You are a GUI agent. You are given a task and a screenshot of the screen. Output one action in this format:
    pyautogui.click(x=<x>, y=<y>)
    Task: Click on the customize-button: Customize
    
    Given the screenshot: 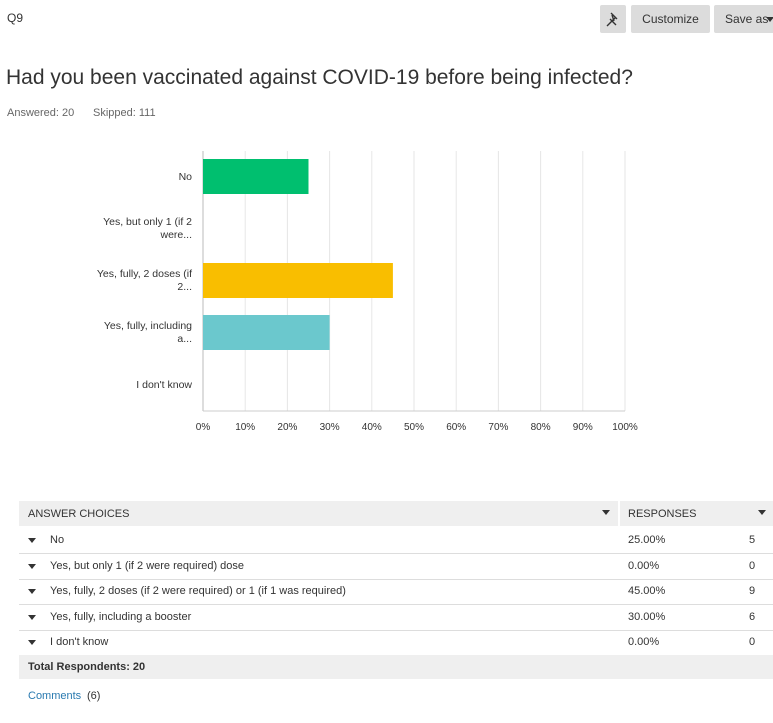 What is the action you would take?
    pyautogui.click(x=670, y=19)
    